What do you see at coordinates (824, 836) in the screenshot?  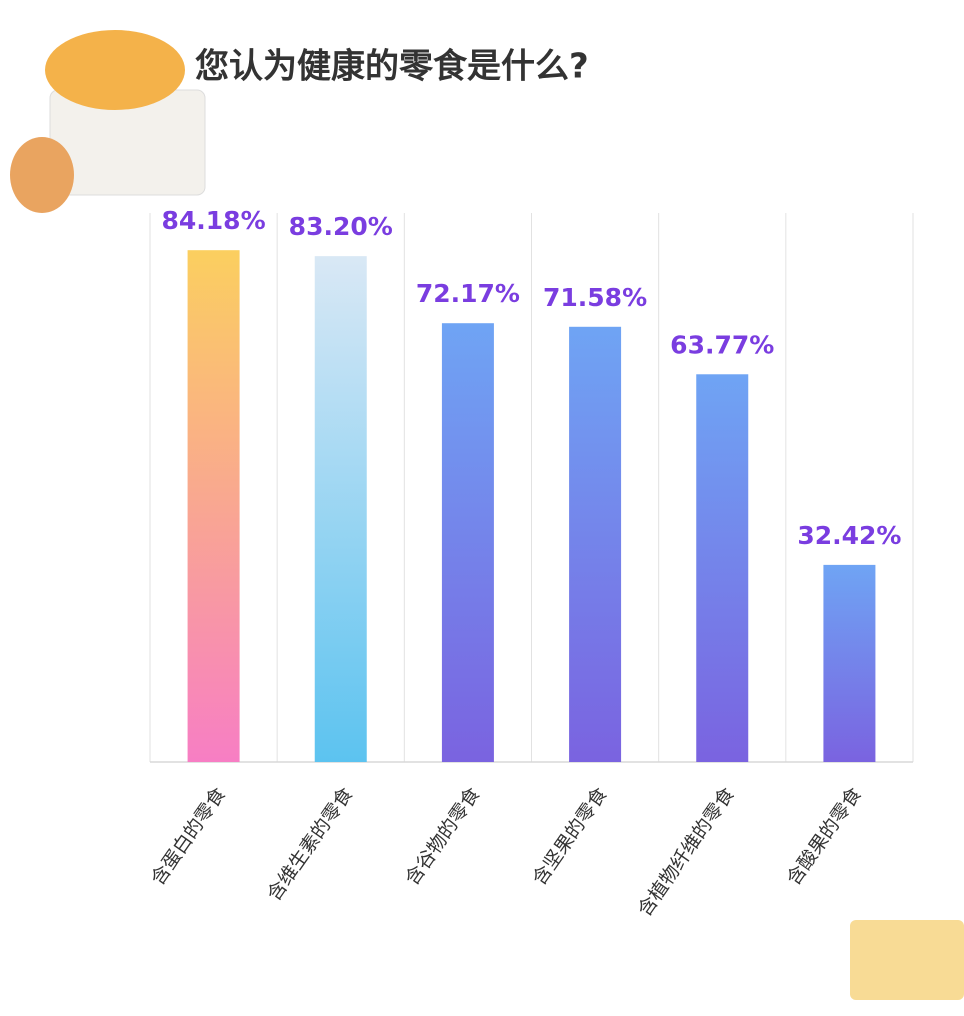 I see `x-tick-label: 含酸果的零食` at bounding box center [824, 836].